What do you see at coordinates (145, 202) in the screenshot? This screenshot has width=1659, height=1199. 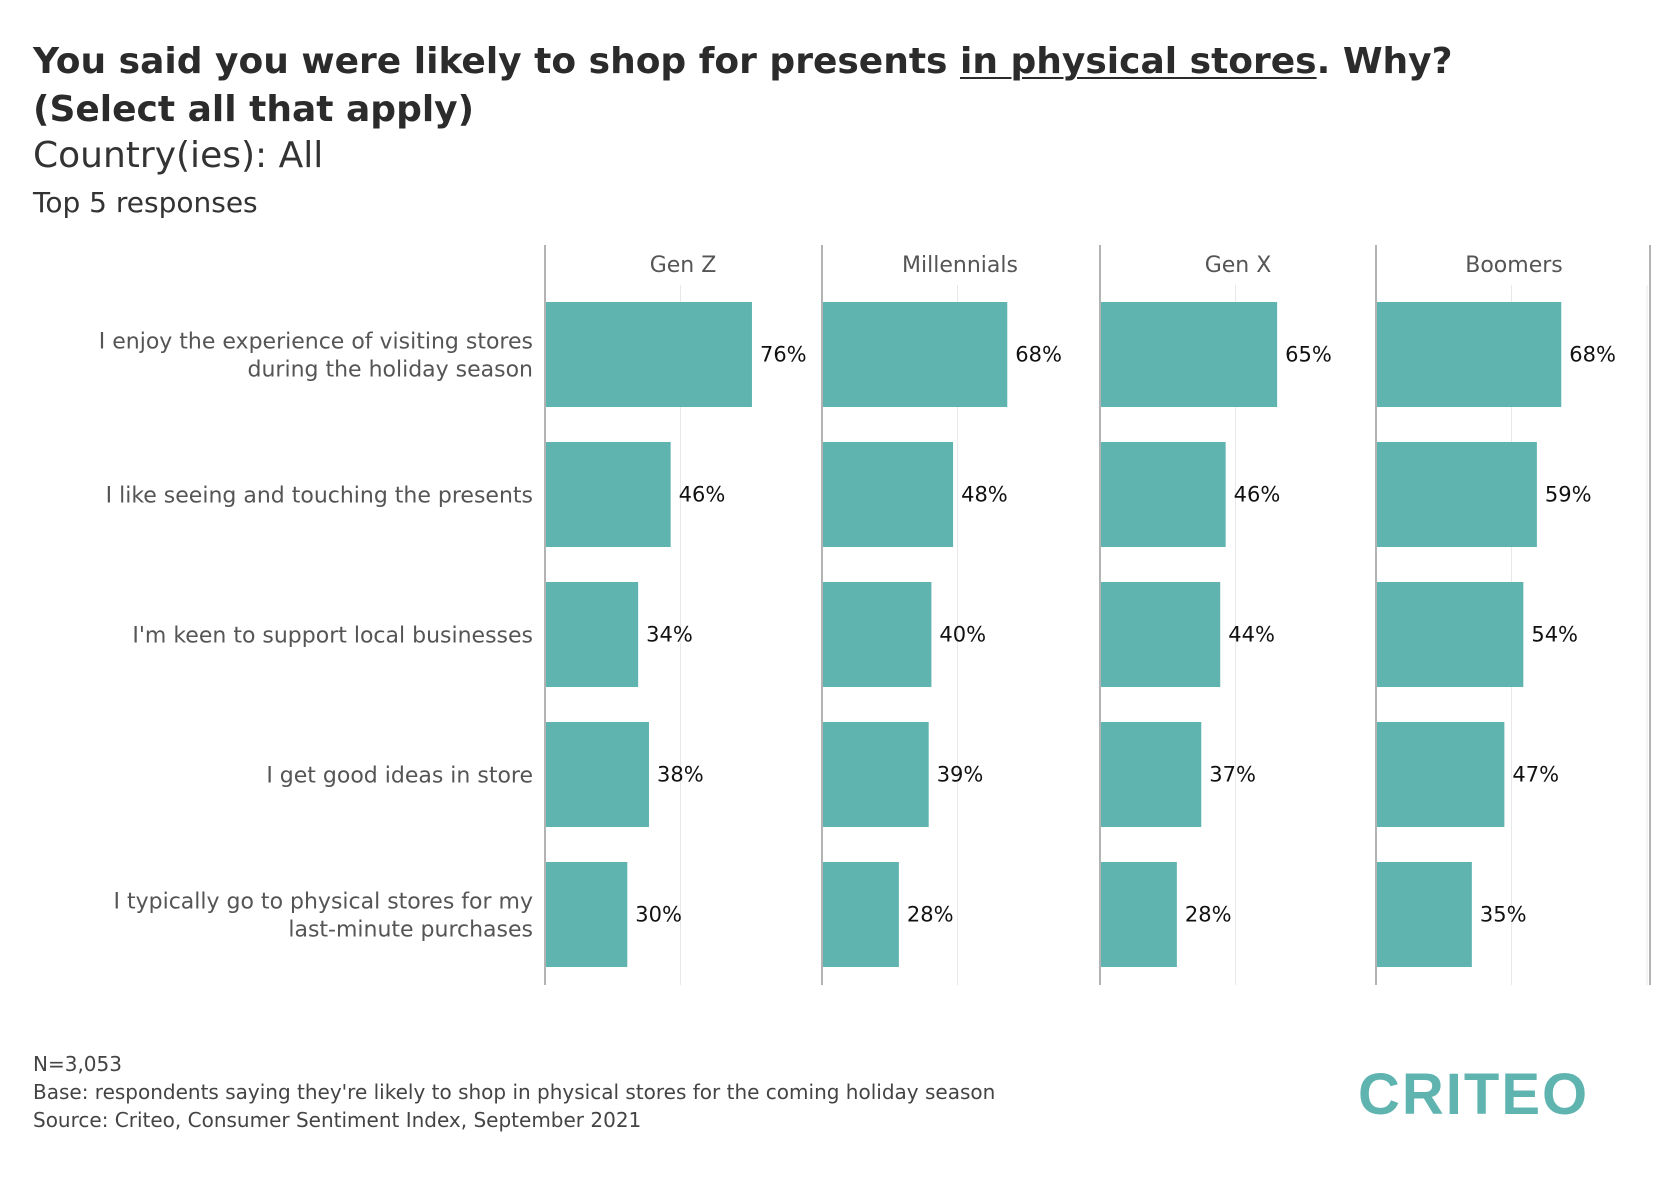 I see `chart-subsubtitle: Top 5 responses` at bounding box center [145, 202].